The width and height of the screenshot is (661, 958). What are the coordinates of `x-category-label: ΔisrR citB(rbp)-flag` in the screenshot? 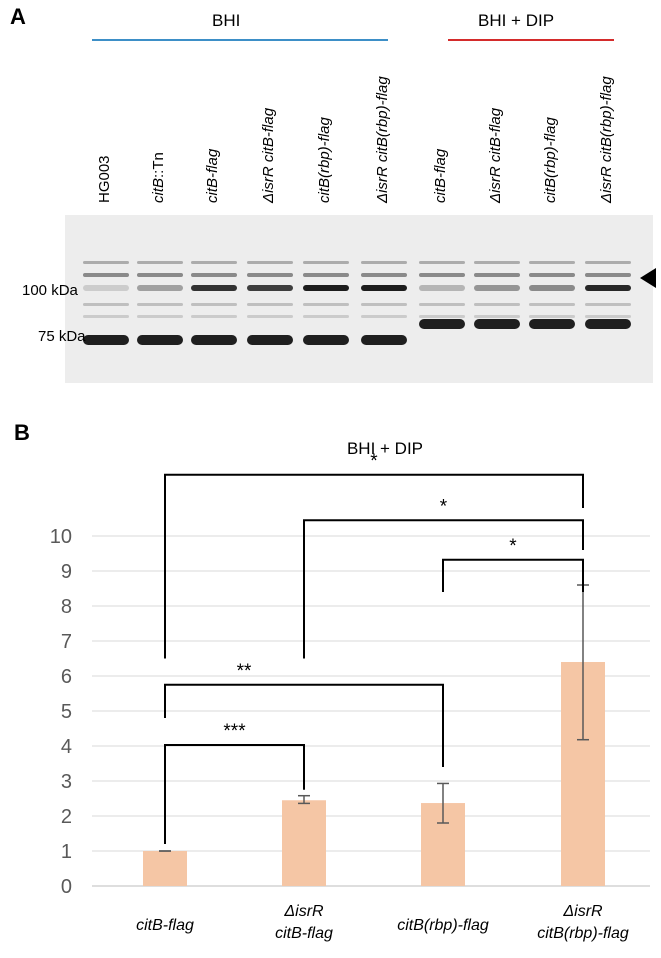 It's located at (583, 922).